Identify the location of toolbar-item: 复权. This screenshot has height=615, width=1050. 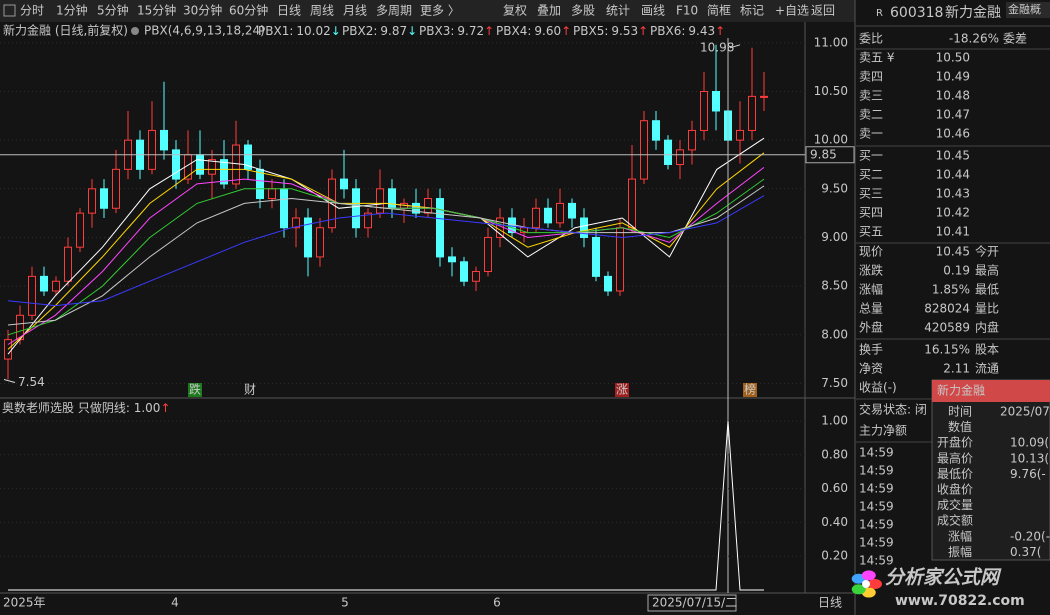
(515, 11).